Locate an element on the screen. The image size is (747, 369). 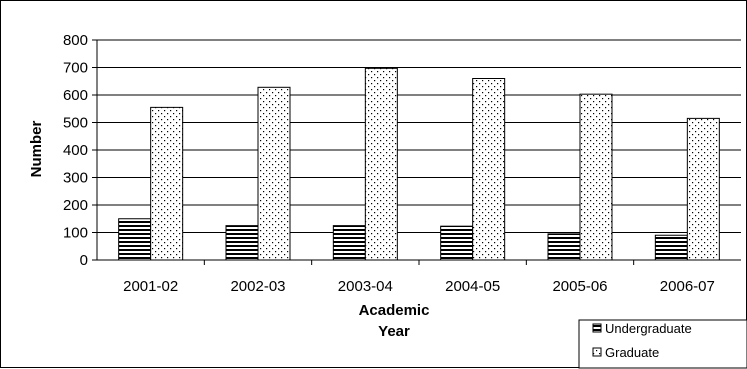
y-axis-title: Number is located at coordinates (36, 149).